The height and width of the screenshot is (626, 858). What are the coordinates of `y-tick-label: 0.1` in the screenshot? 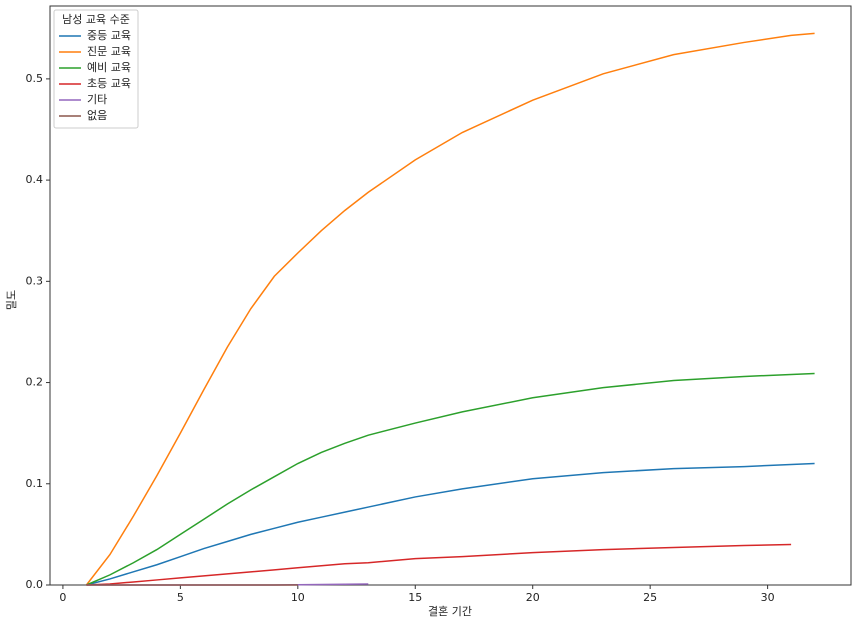 It's located at (35, 483).